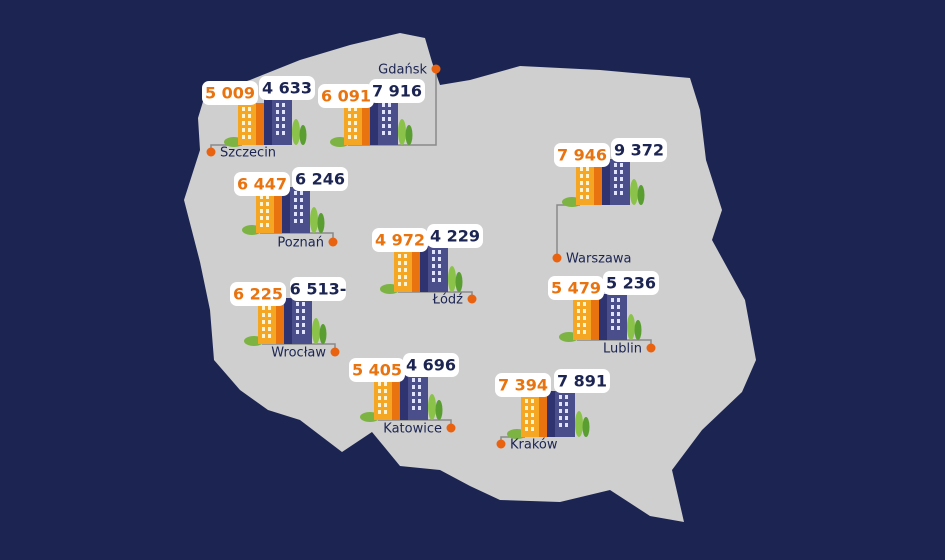  I want to click on value-label: 5 009, so click(230, 93).